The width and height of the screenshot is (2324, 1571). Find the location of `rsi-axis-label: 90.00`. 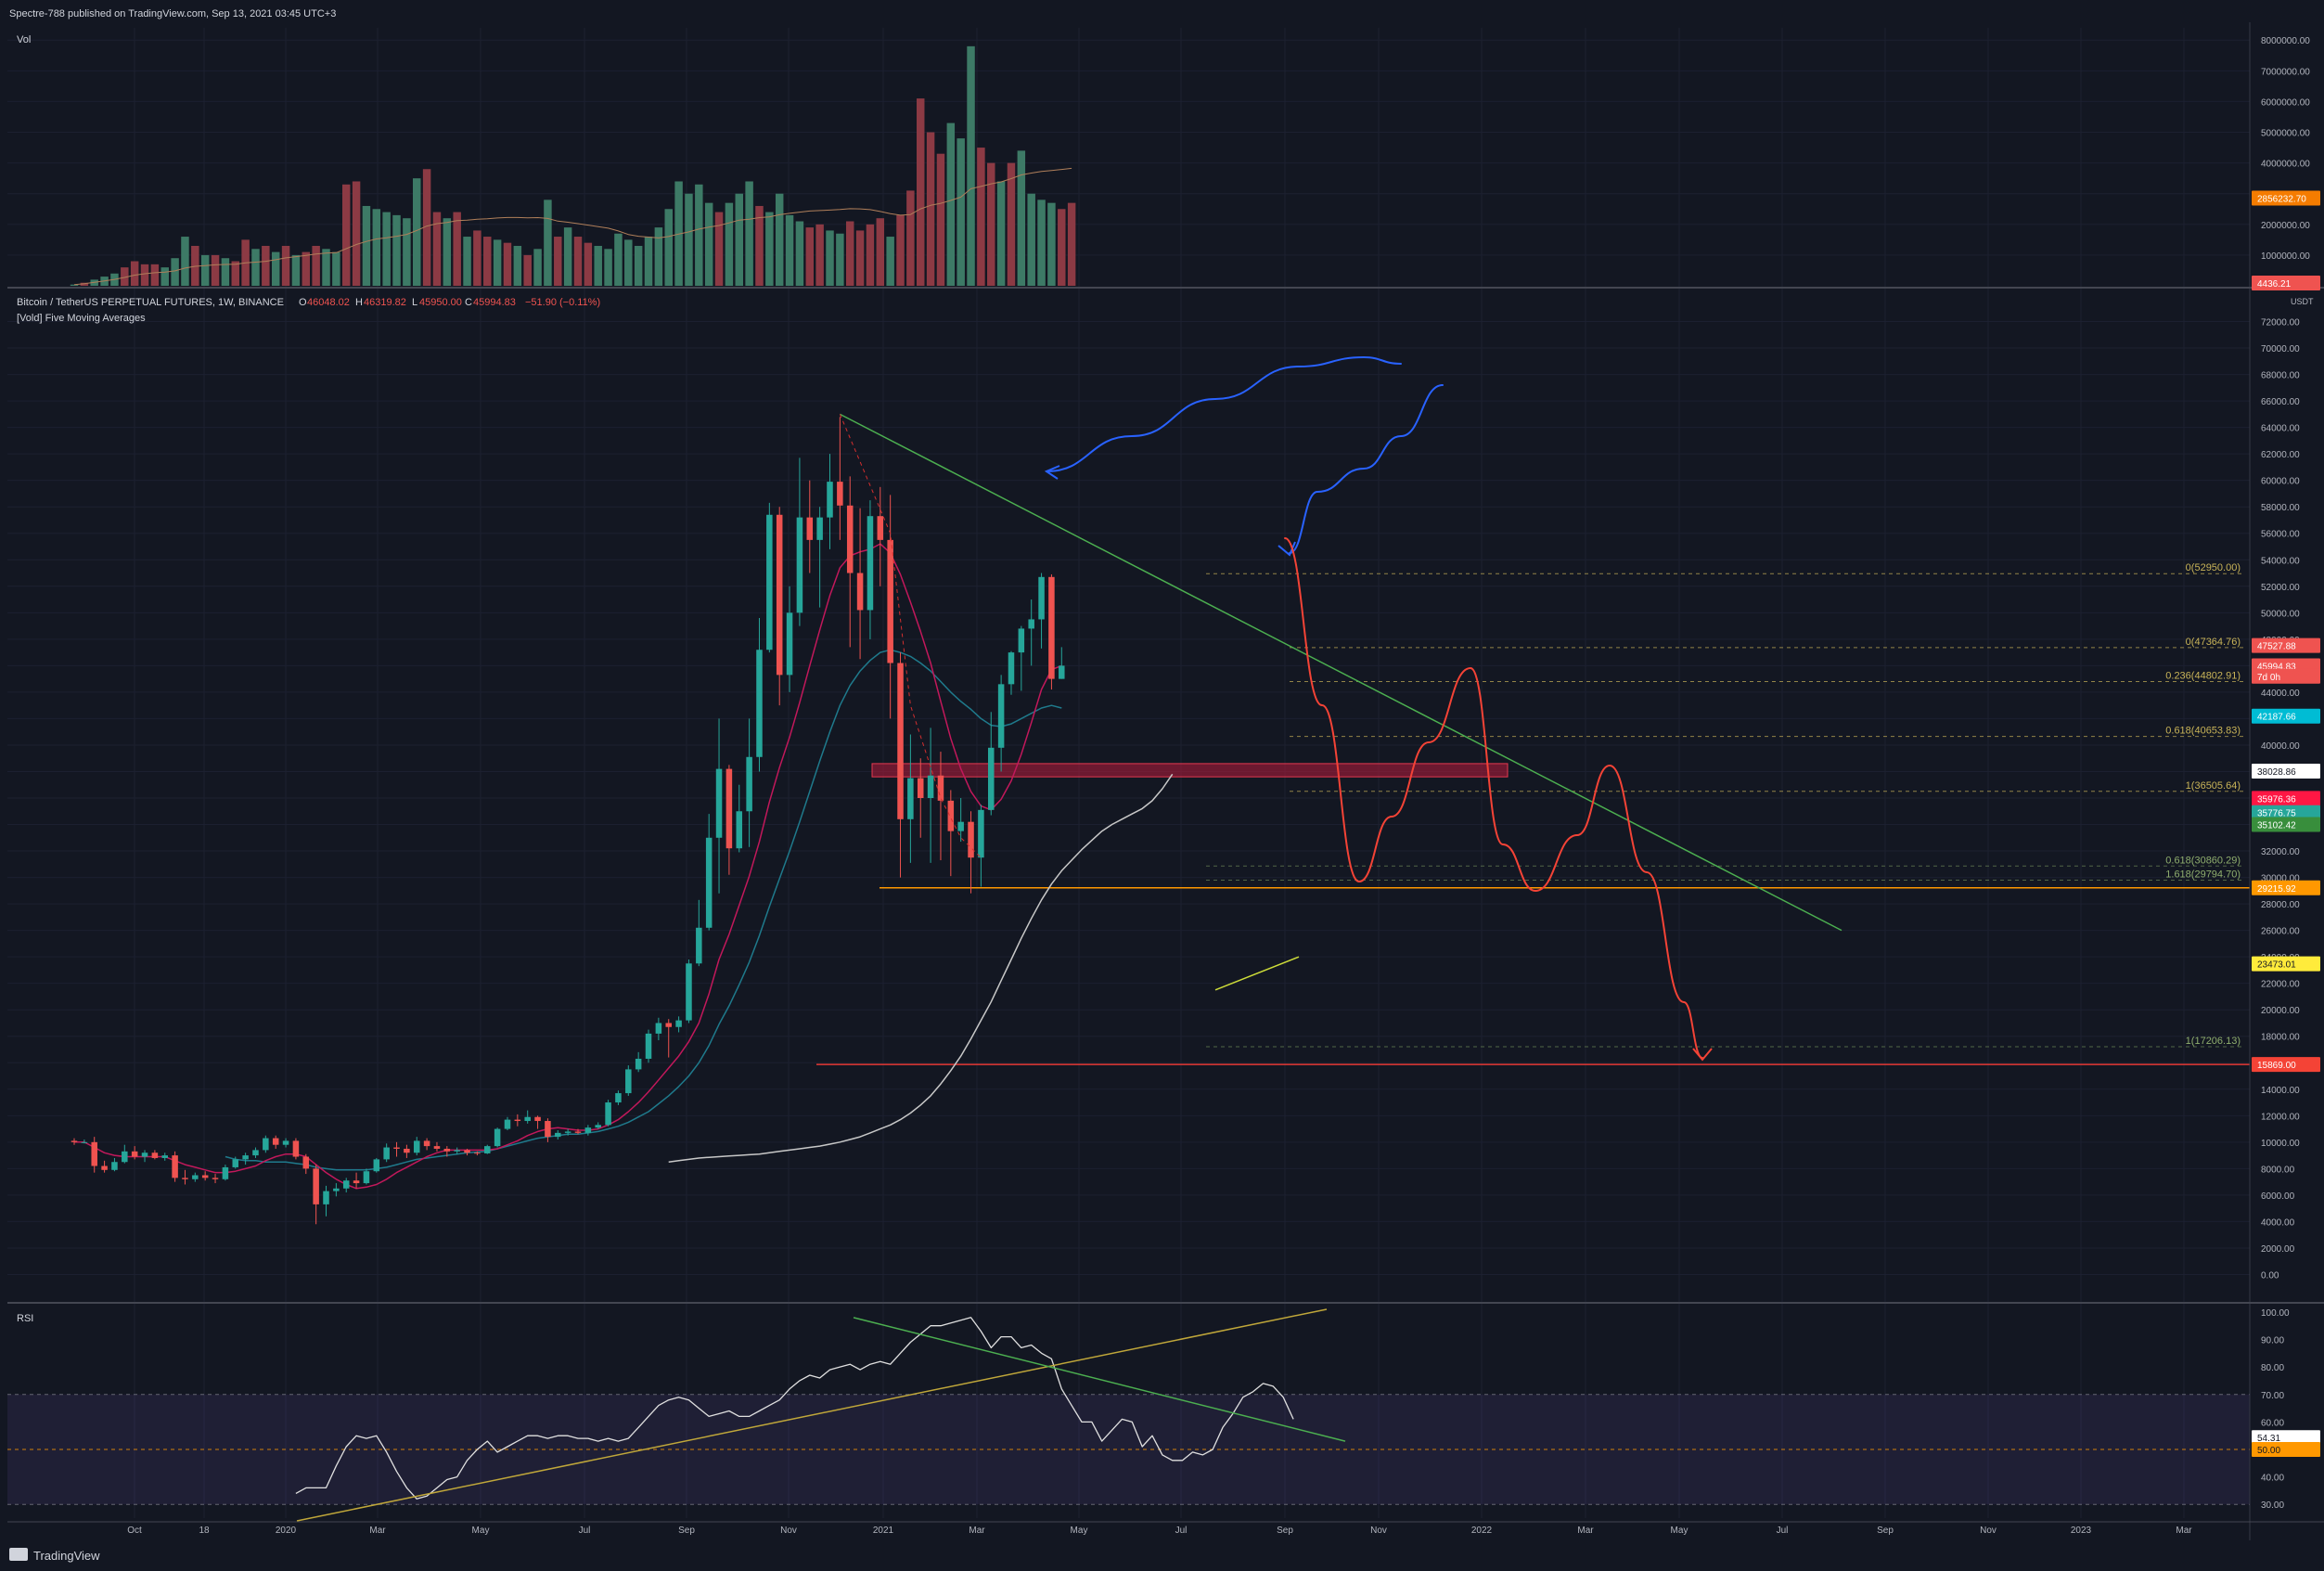

rsi-axis-label: 90.00 is located at coordinates (2272, 1341).